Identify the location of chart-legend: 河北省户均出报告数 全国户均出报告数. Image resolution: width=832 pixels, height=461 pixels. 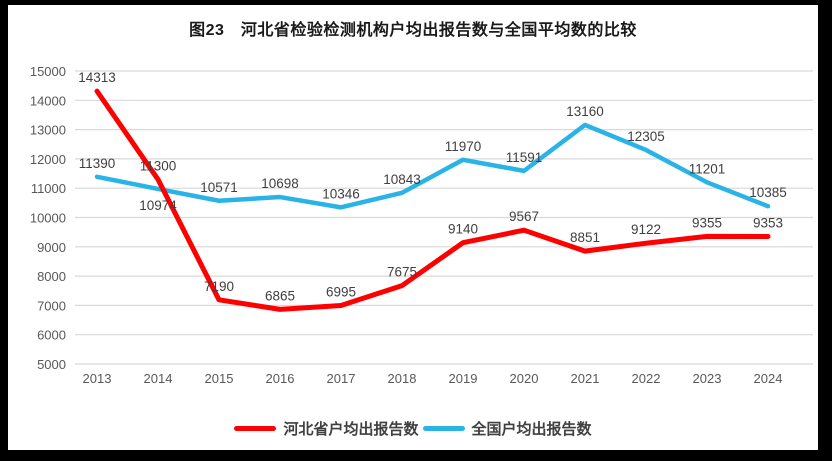
(413, 428).